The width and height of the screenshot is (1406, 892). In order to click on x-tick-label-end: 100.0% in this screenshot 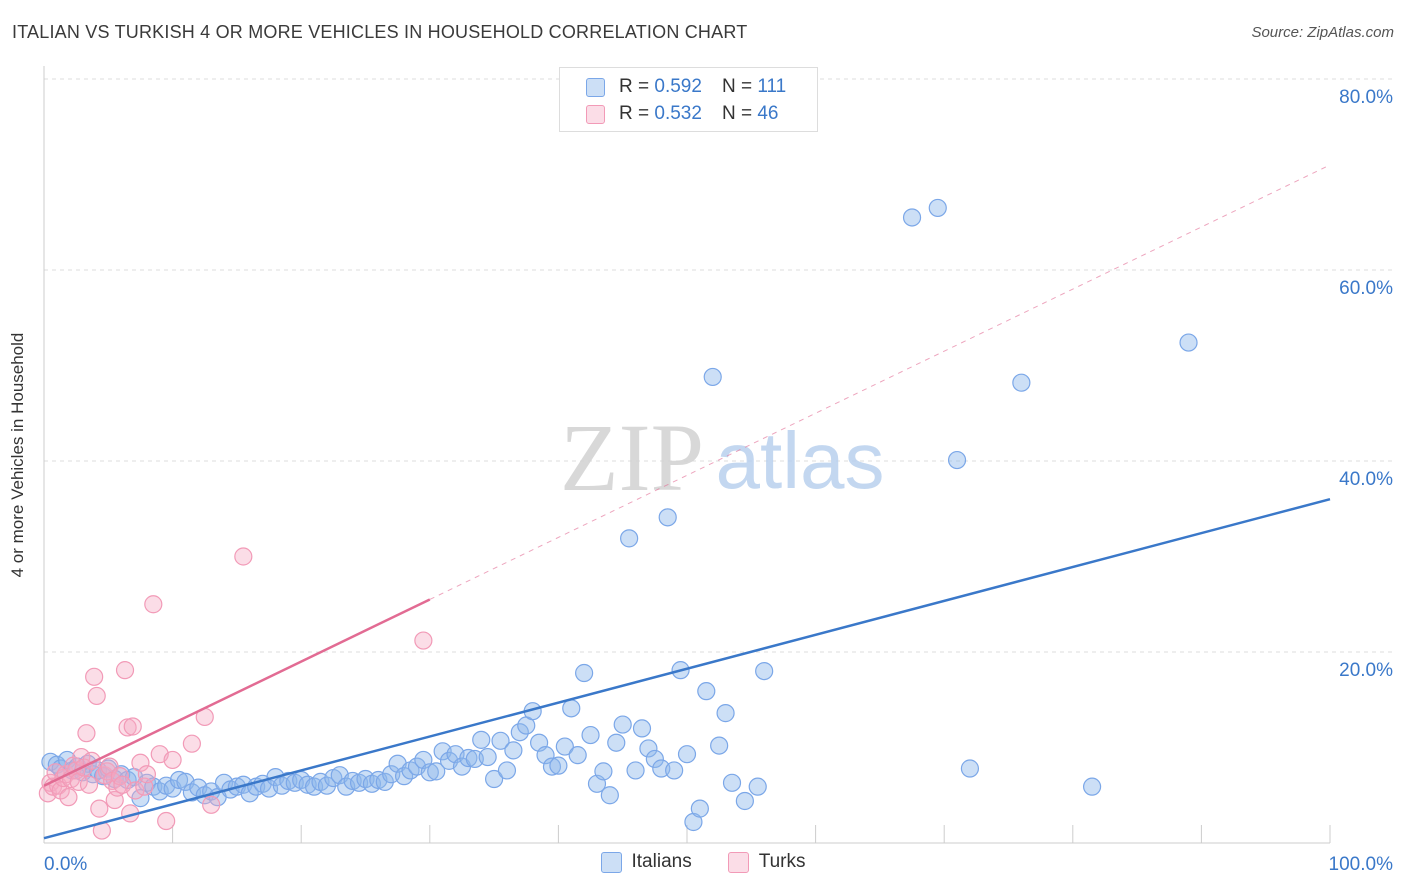, I will do `click(1361, 864)`.